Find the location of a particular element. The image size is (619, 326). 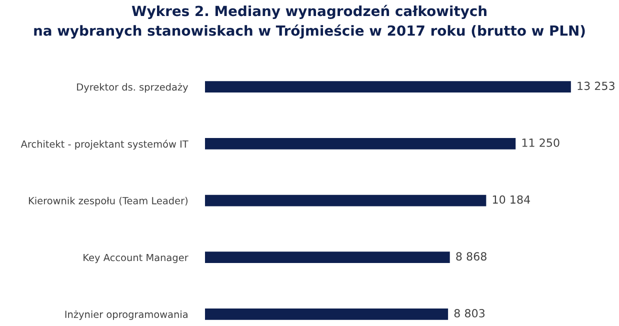

data-label: 13 253 is located at coordinates (596, 86).